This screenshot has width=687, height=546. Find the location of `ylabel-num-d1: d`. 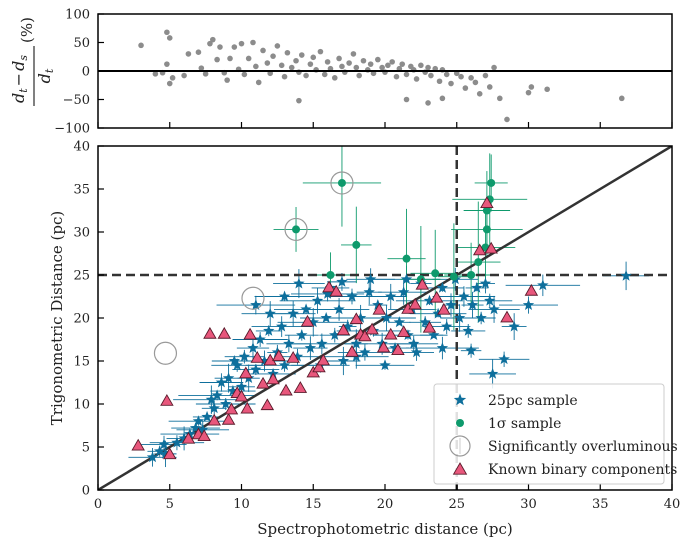

ylabel-num-d1: d is located at coordinates (18, 98).